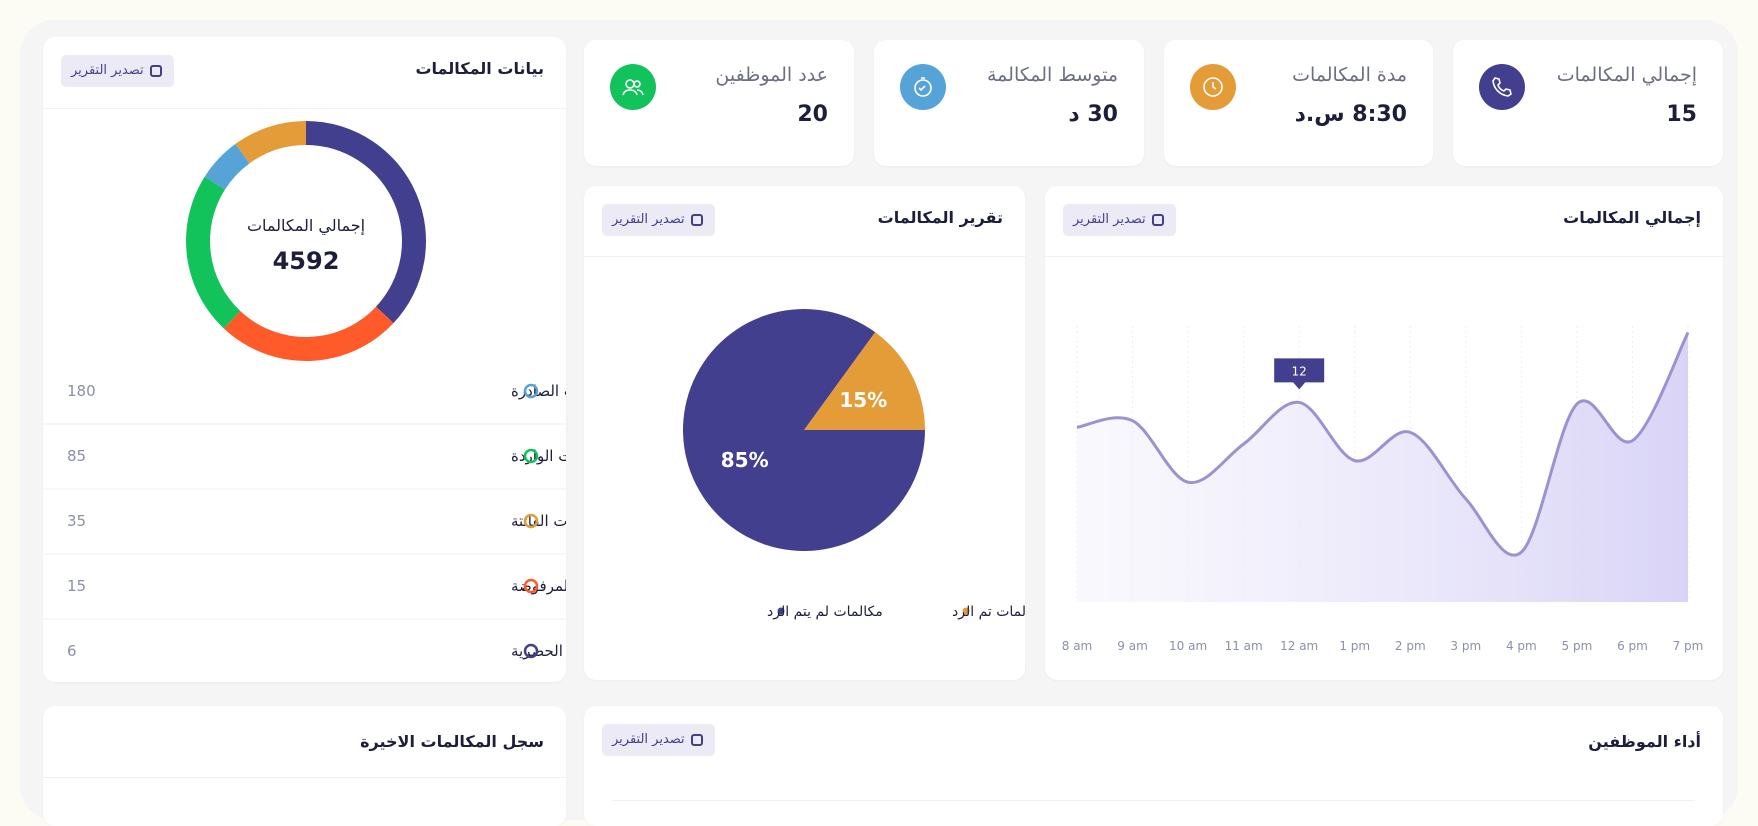 The image size is (1758, 826). I want to click on pie-chart: 15% 85% مكالمات تم الرد مكالمات لم يتم الرد, so click(854, 464).